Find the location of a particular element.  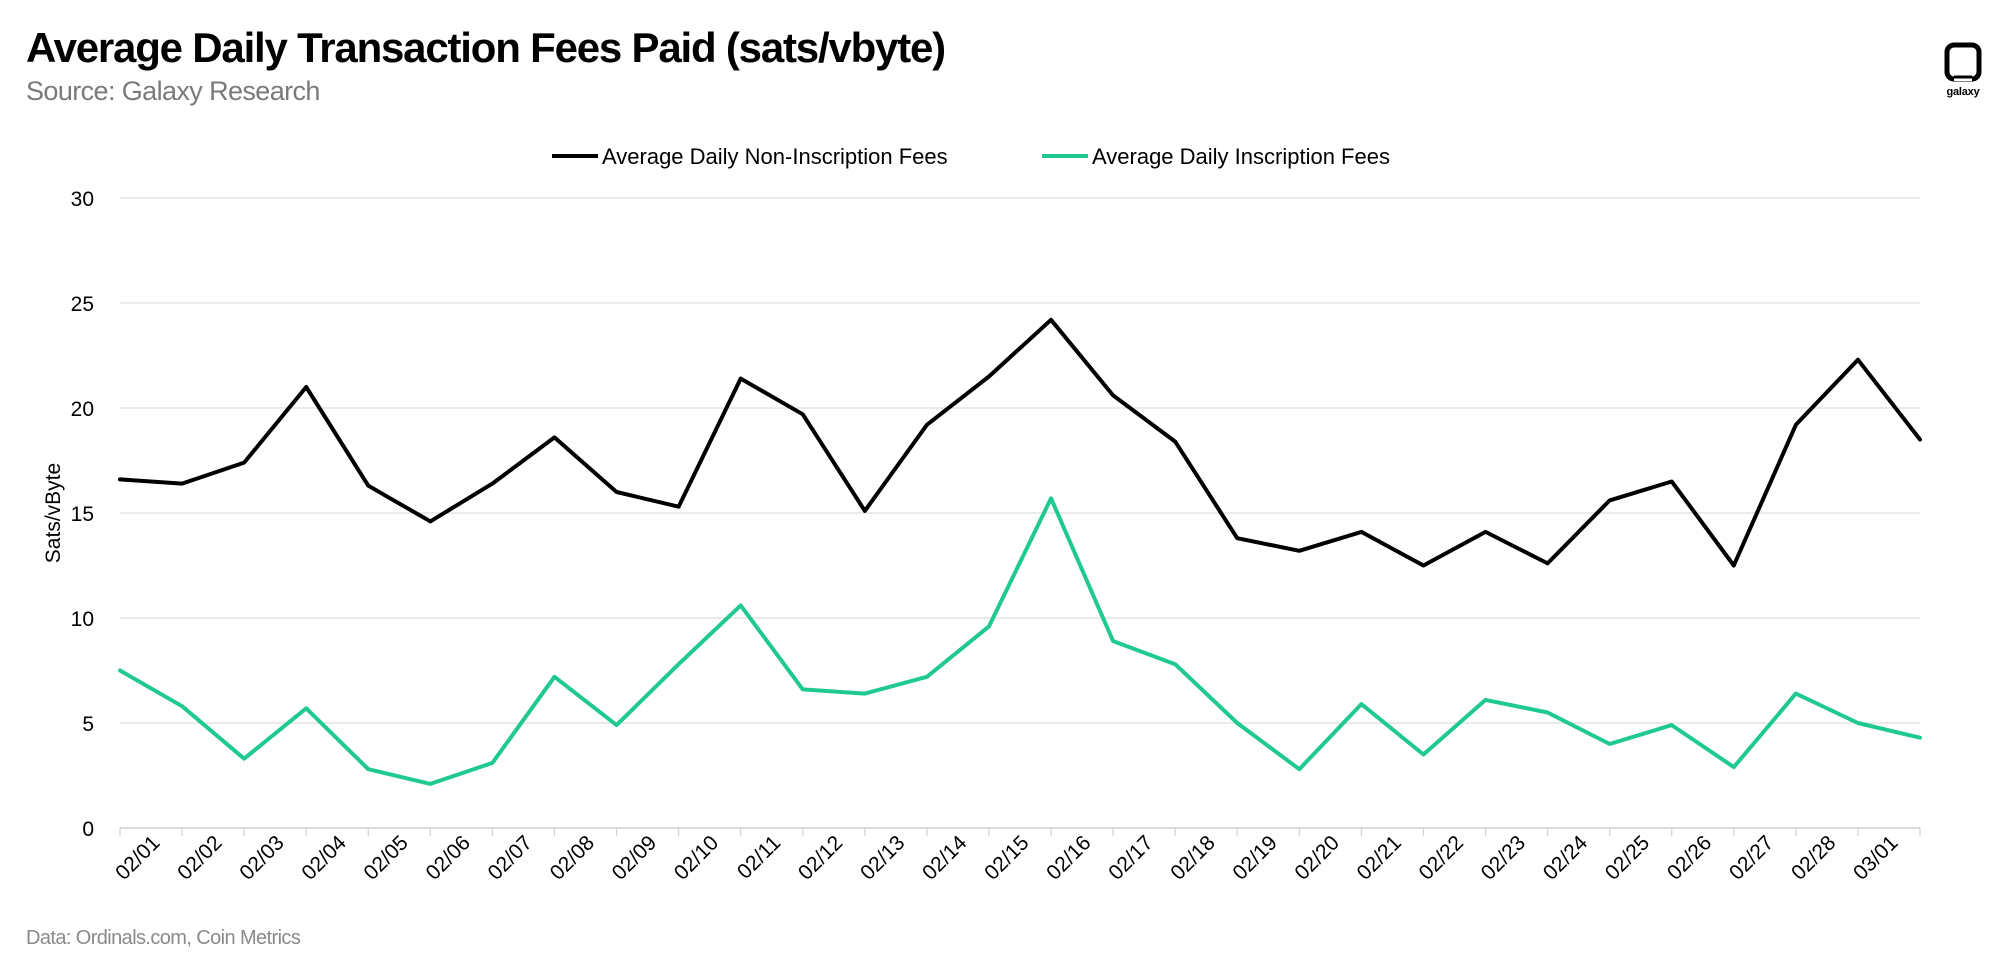

x-tick-label: 02/28 is located at coordinates (1813, 857).